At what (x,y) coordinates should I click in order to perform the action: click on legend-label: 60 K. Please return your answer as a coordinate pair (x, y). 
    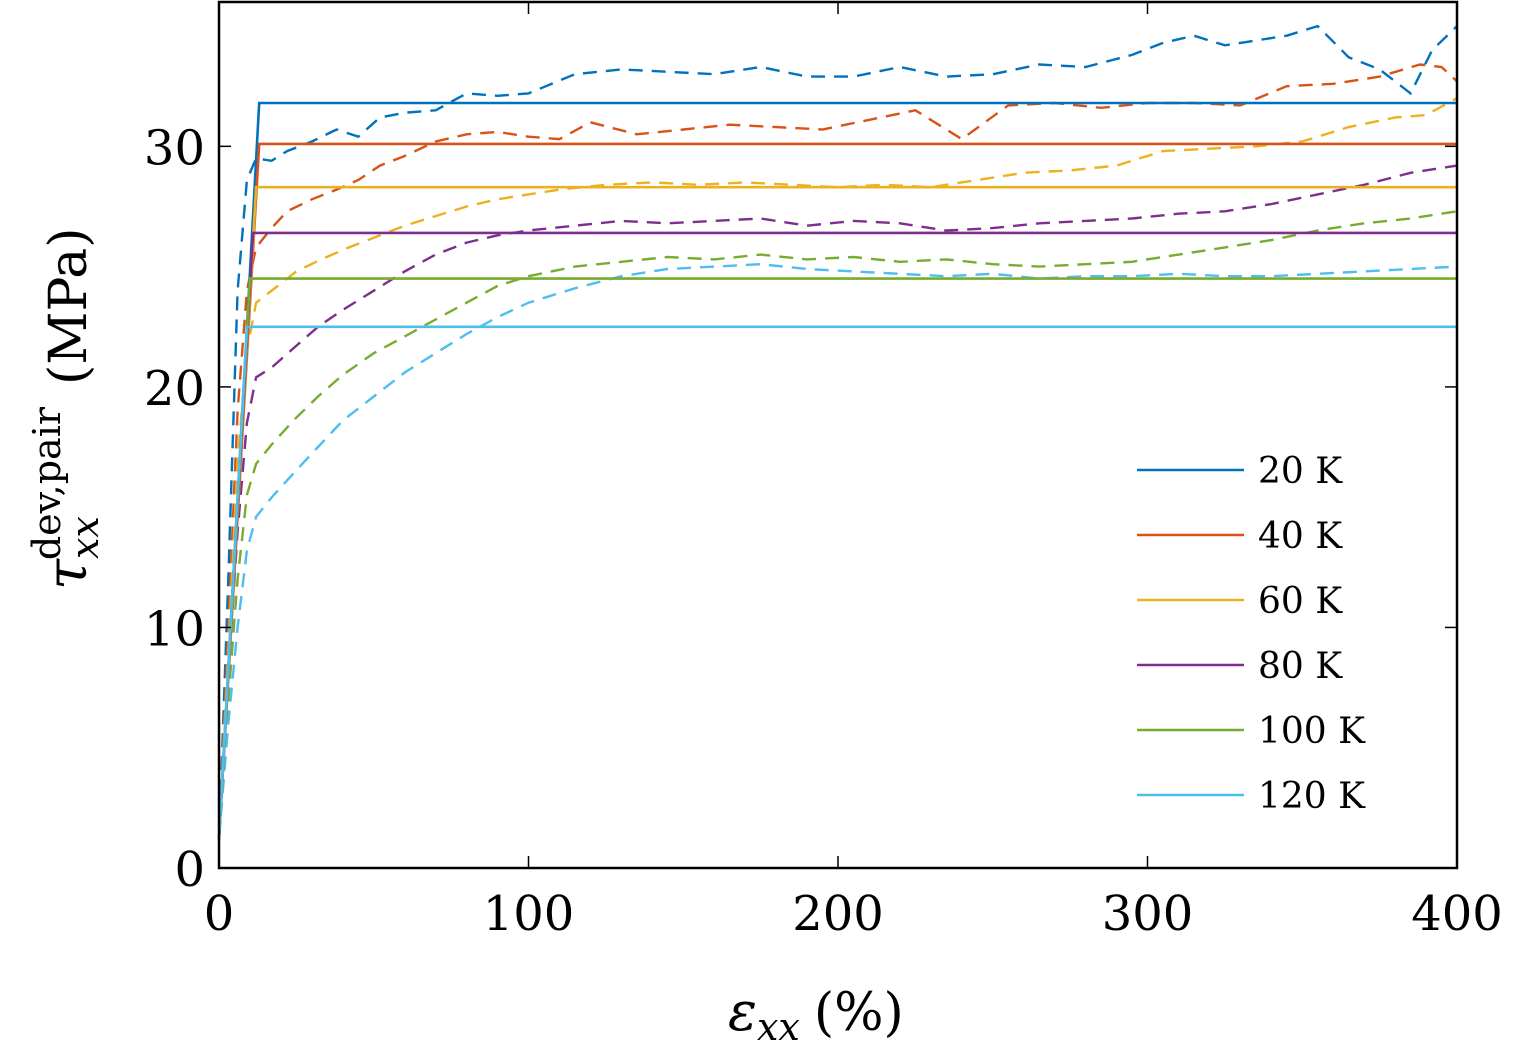
    Looking at the image, I should click on (1300, 601).